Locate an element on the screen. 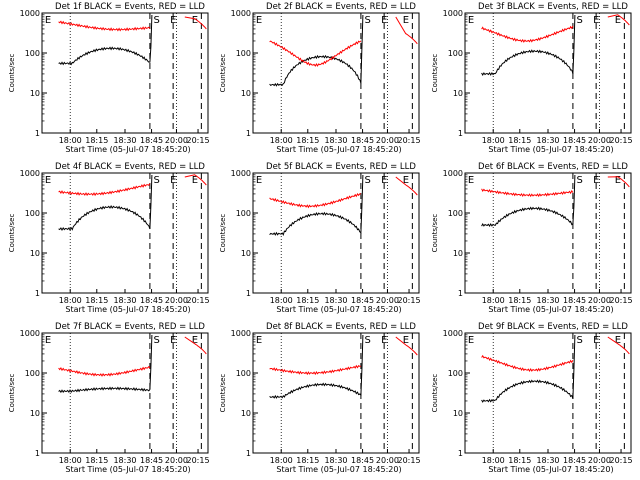 Image resolution: width=640 pixels, height=480 pixels. plot-title: Det 4f BLACK = Events, RED = LLD is located at coordinates (130, 167).